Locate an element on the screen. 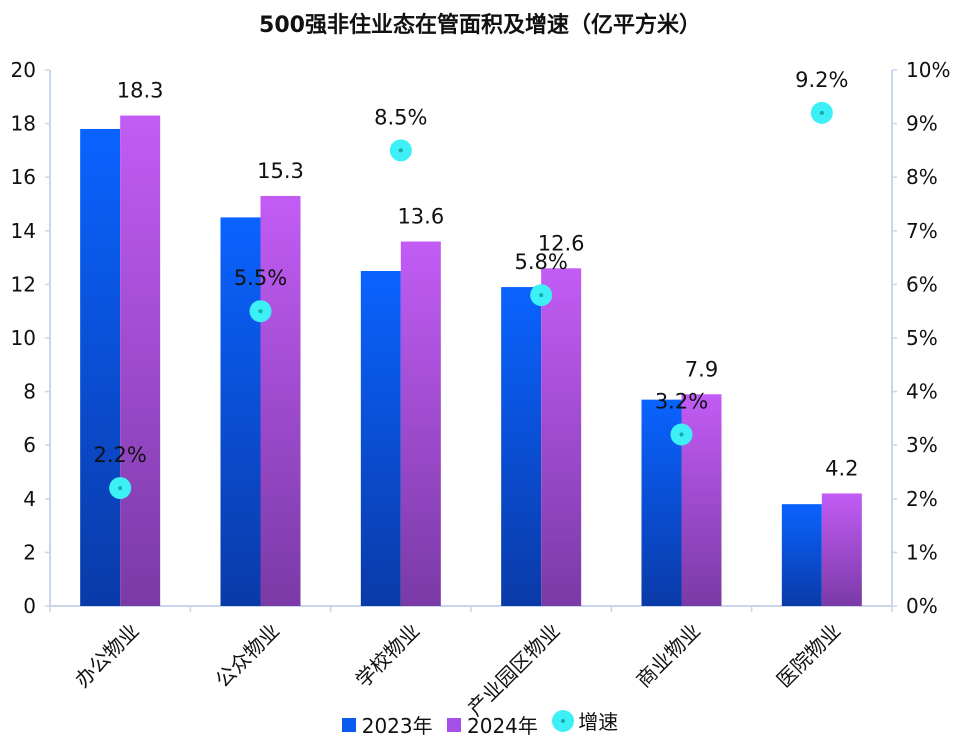 The height and width of the screenshot is (756, 960). y-right-tick-label: 6% is located at coordinates (922, 284).